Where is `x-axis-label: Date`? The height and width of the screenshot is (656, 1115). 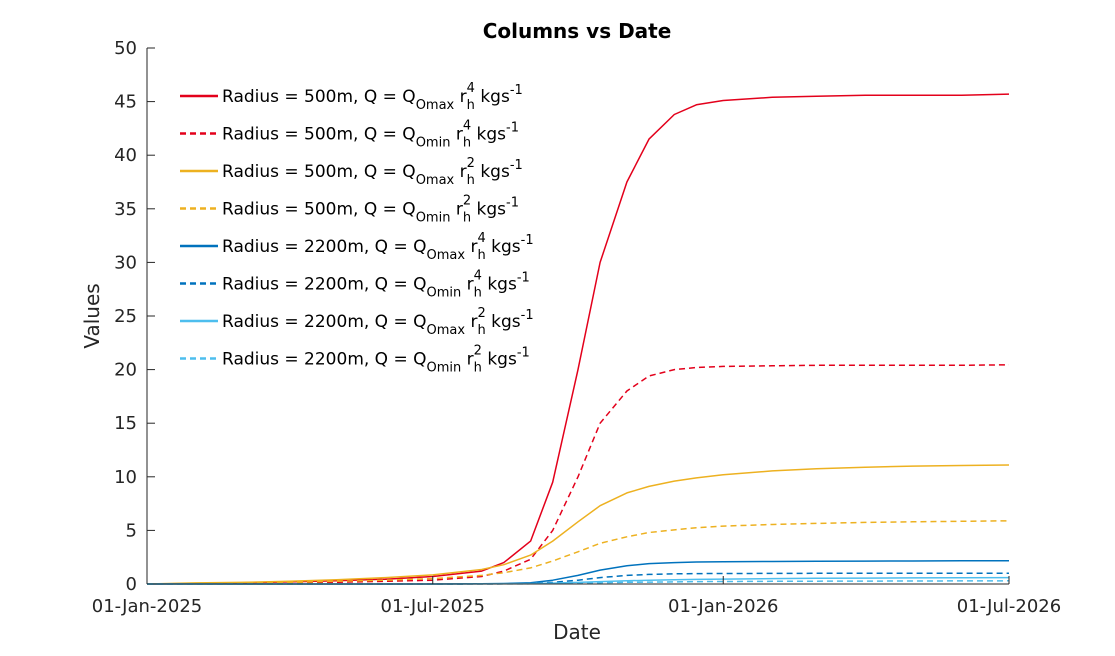 x-axis-label: Date is located at coordinates (577, 632).